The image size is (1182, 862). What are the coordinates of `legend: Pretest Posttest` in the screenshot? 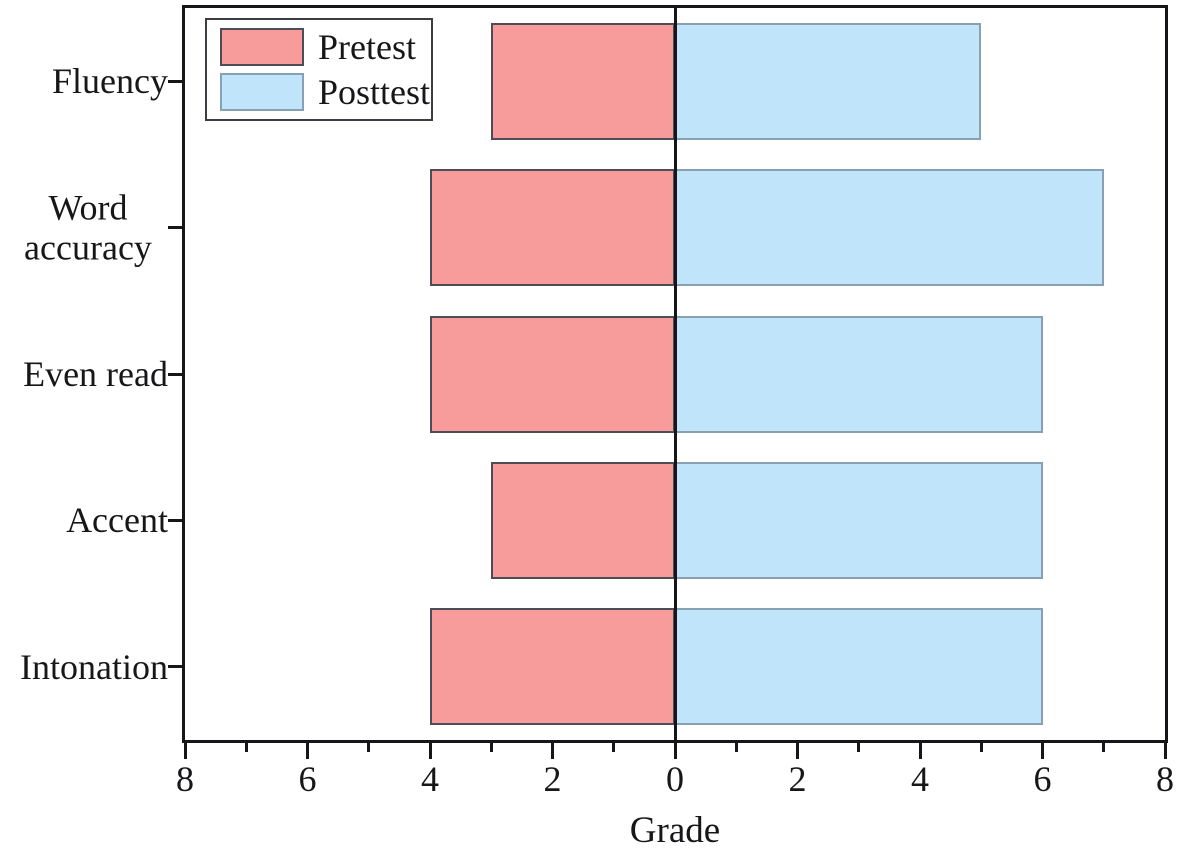 It's located at (319, 69).